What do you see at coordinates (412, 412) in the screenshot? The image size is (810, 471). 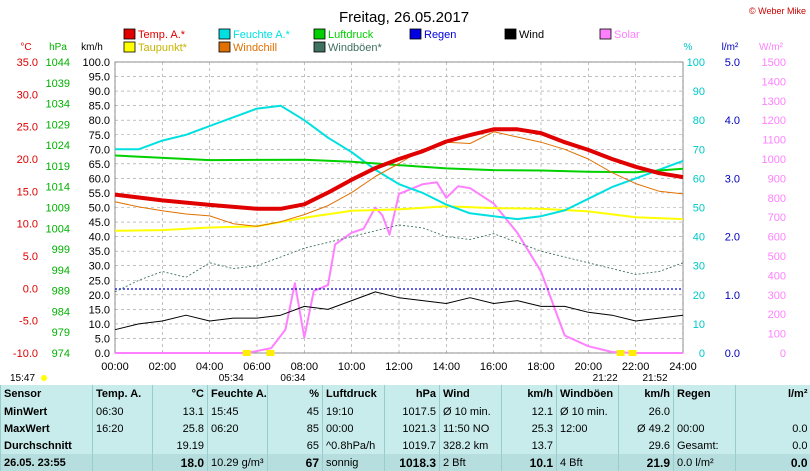 I see `table-cell: 1017.5` at bounding box center [412, 412].